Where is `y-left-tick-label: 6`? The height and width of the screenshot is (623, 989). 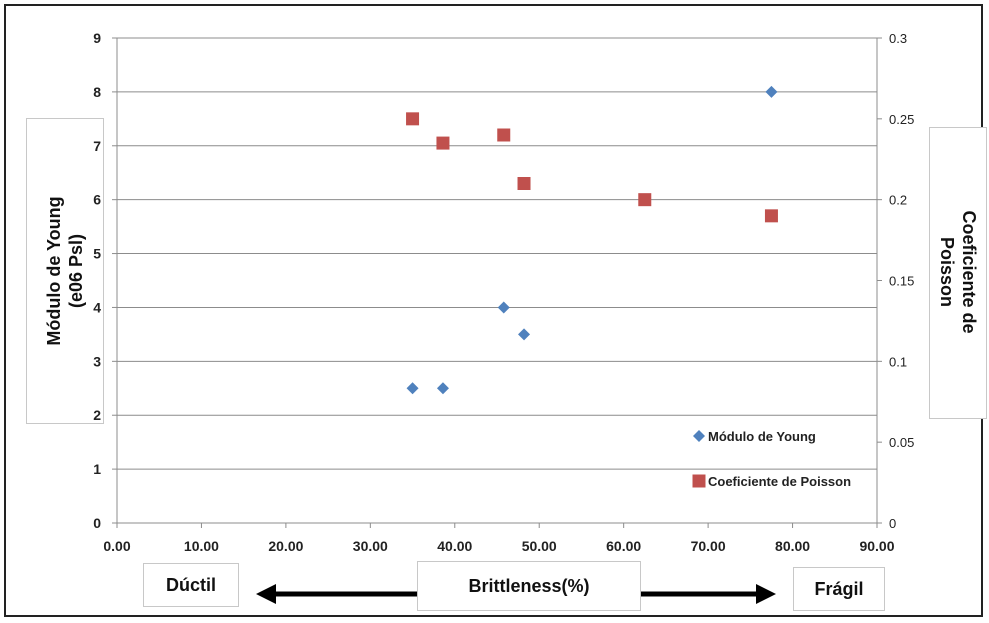
y-left-tick-label: 6 is located at coordinates (97, 200).